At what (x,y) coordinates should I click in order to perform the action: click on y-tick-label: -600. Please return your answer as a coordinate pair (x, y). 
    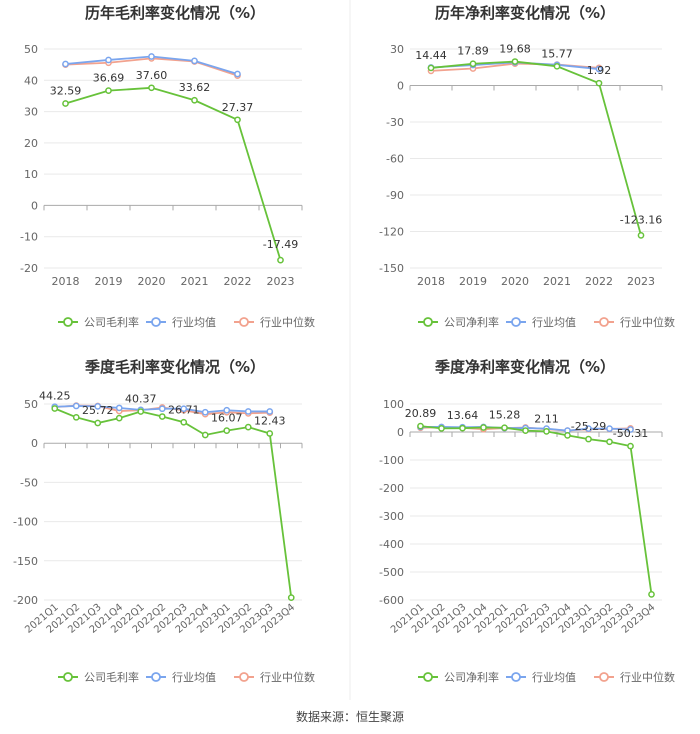
    Looking at the image, I should click on (391, 600).